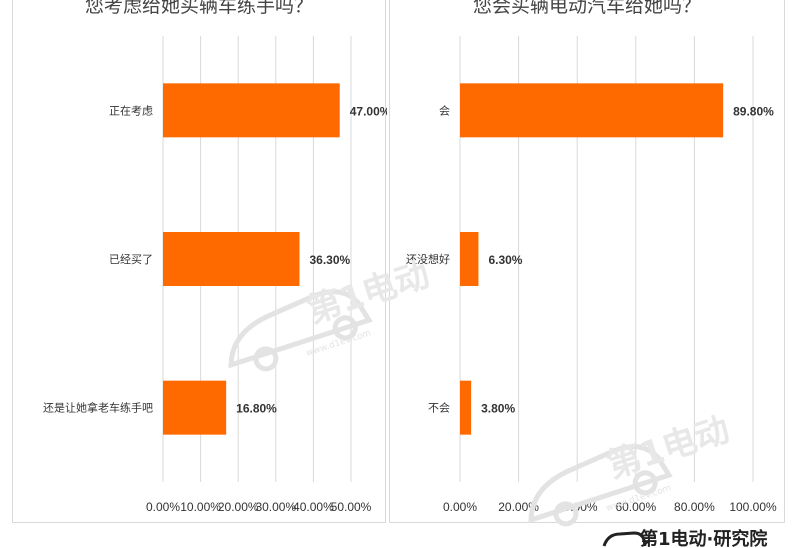  What do you see at coordinates (275, 507) in the screenshot?
I see `left-x-tick-label: 30.00%` at bounding box center [275, 507].